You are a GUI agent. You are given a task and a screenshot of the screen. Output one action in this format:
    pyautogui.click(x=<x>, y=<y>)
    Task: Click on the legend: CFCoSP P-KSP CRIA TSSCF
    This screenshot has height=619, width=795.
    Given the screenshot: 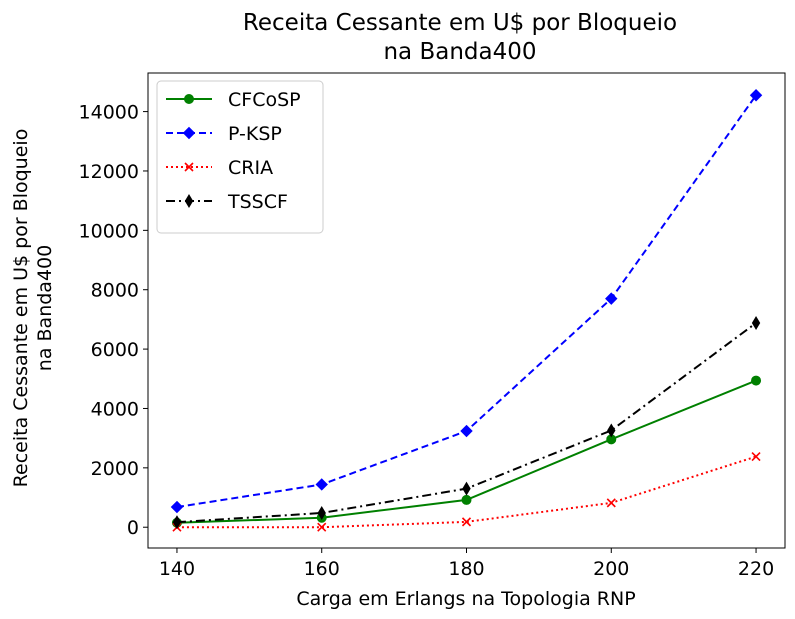 What is the action you would take?
    pyautogui.click(x=240, y=157)
    